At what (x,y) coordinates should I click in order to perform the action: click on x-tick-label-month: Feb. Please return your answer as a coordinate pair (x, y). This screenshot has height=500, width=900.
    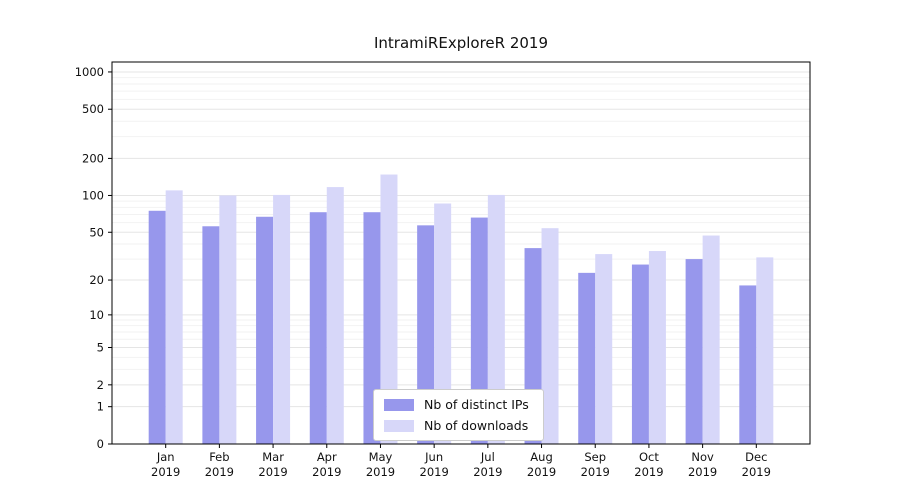
    Looking at the image, I should click on (219, 457).